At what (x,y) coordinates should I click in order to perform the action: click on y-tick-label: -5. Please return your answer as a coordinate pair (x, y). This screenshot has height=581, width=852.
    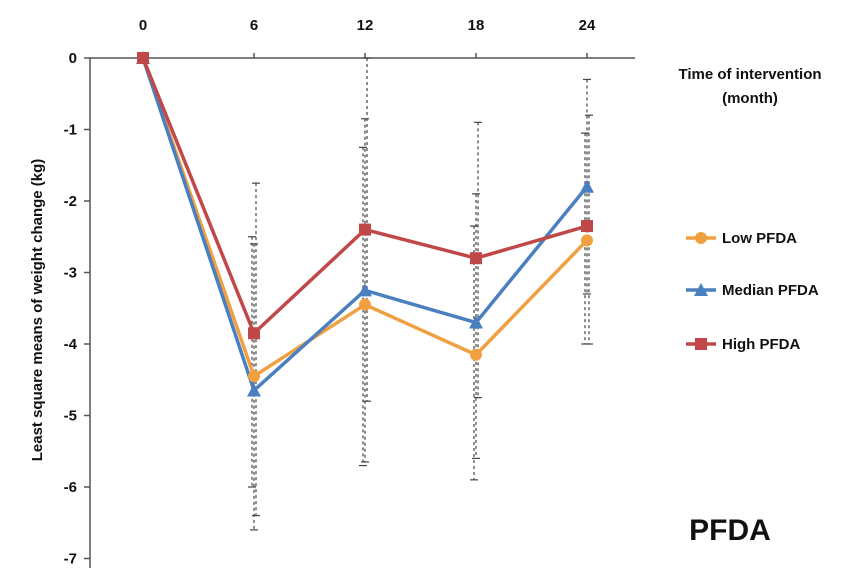
    Looking at the image, I should click on (70, 416).